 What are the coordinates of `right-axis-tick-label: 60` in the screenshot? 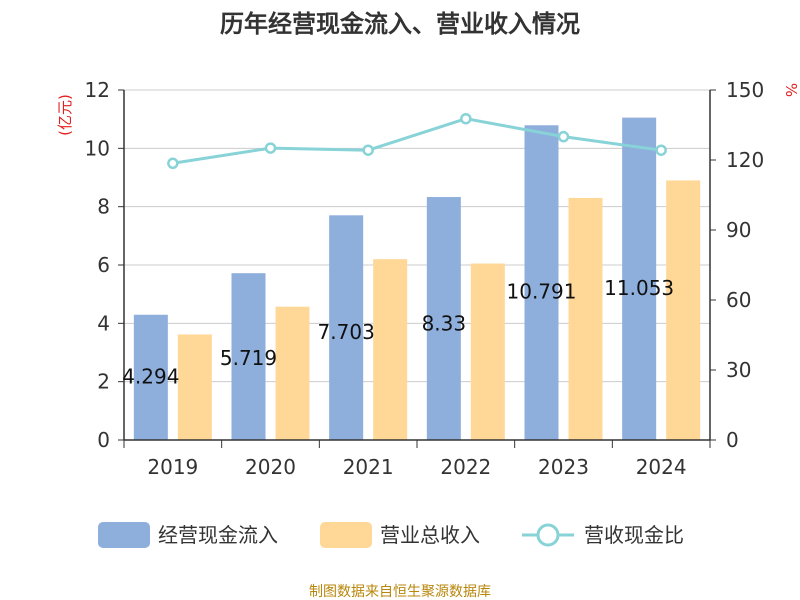 It's located at (738, 300).